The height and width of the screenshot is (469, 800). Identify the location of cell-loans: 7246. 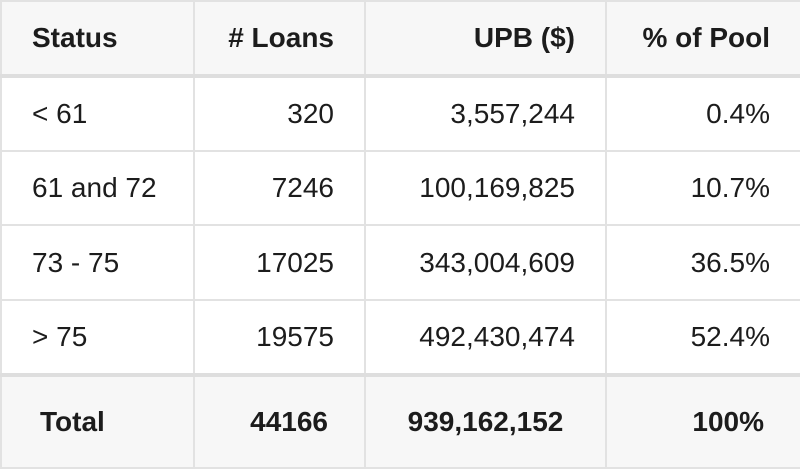
(279, 188).